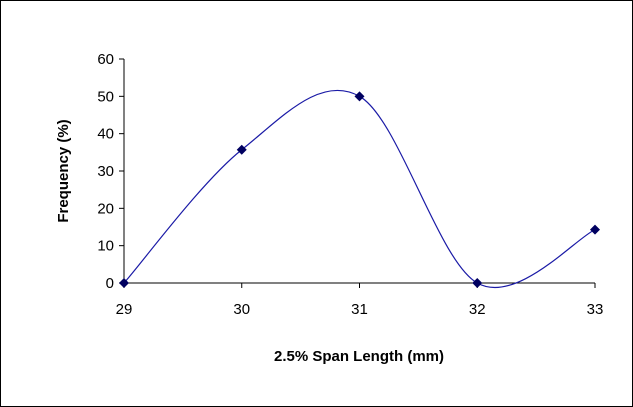 This screenshot has height=407, width=633. I want to click on x-tick-label: 31, so click(359, 309).